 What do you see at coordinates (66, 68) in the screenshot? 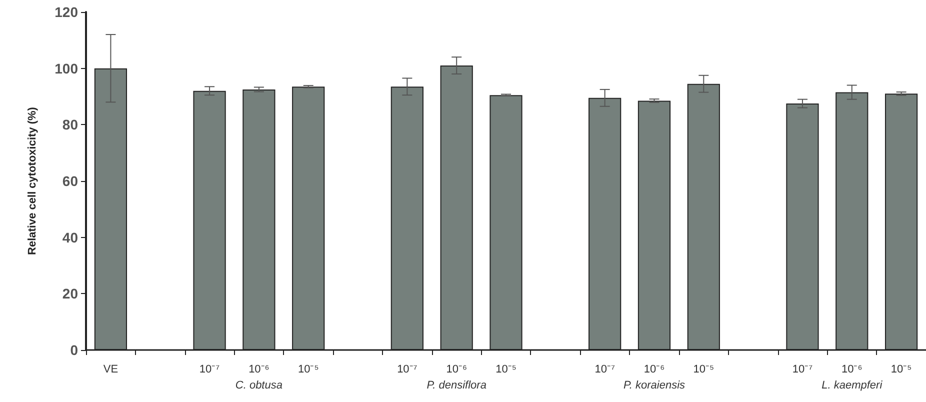
I see `y-tick-label: 100` at bounding box center [66, 68].